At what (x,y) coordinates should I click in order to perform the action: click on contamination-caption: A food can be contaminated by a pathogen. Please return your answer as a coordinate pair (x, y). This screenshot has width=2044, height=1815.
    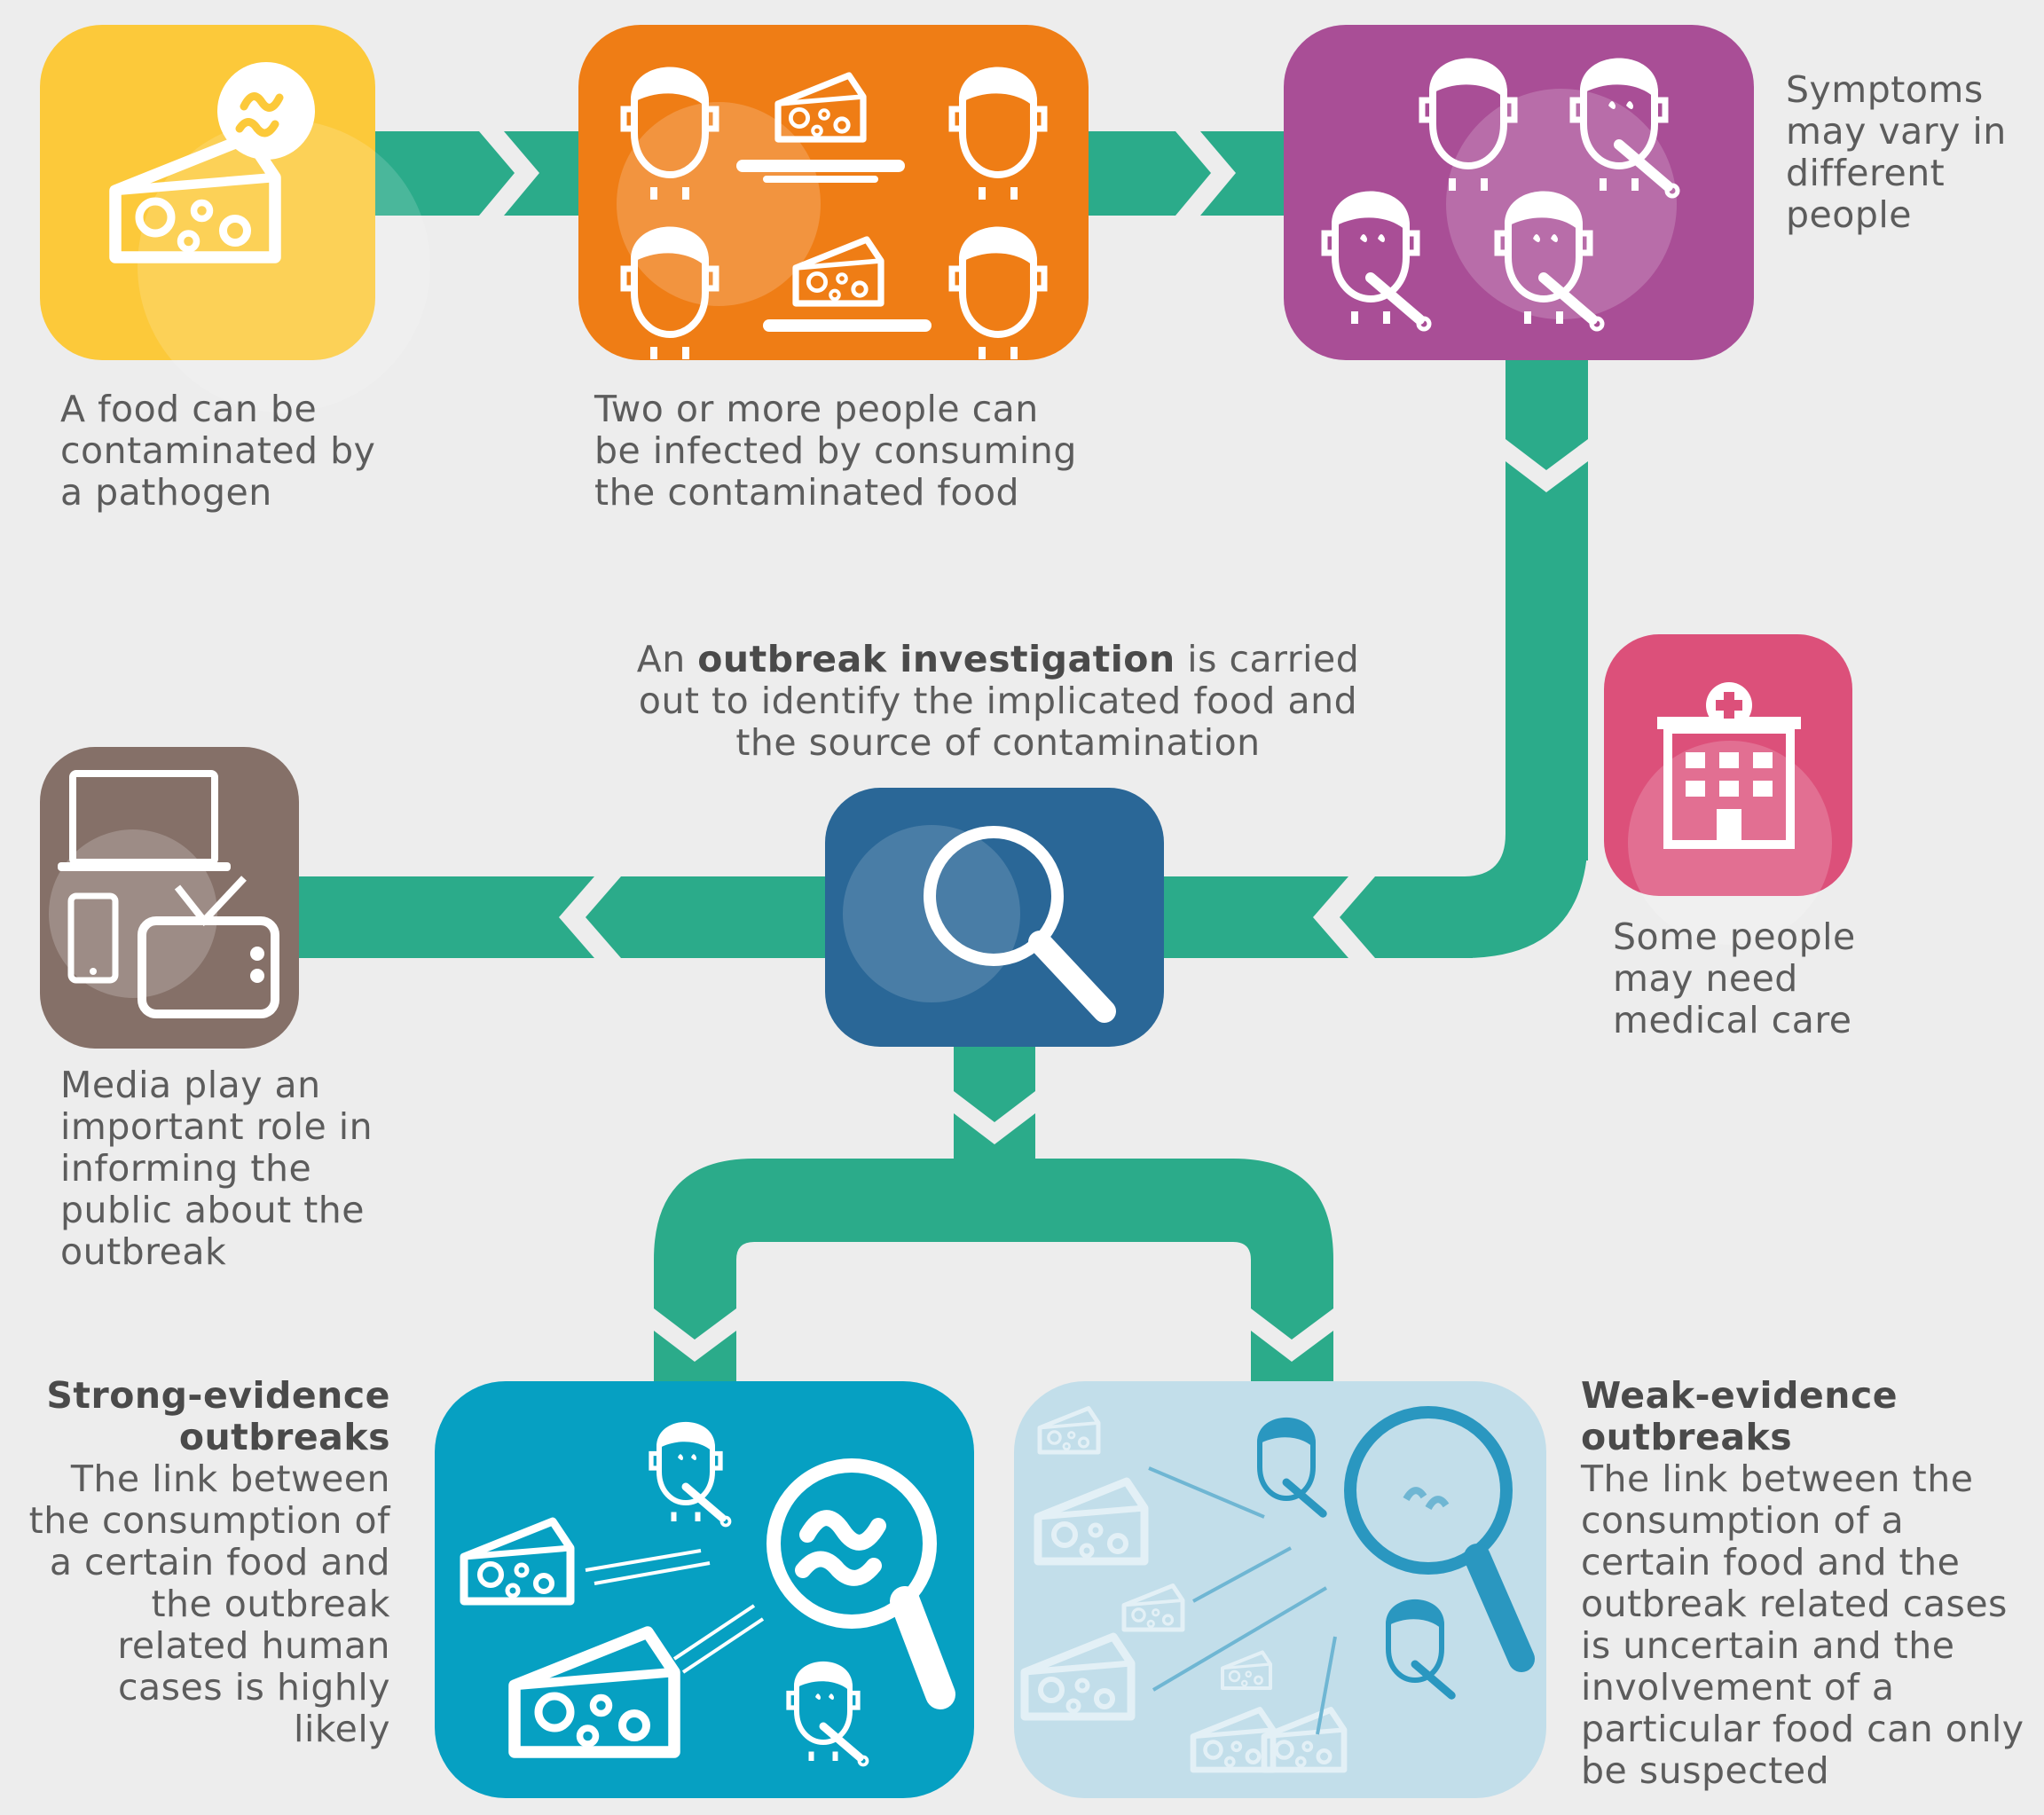
    Looking at the image, I should click on (218, 451).